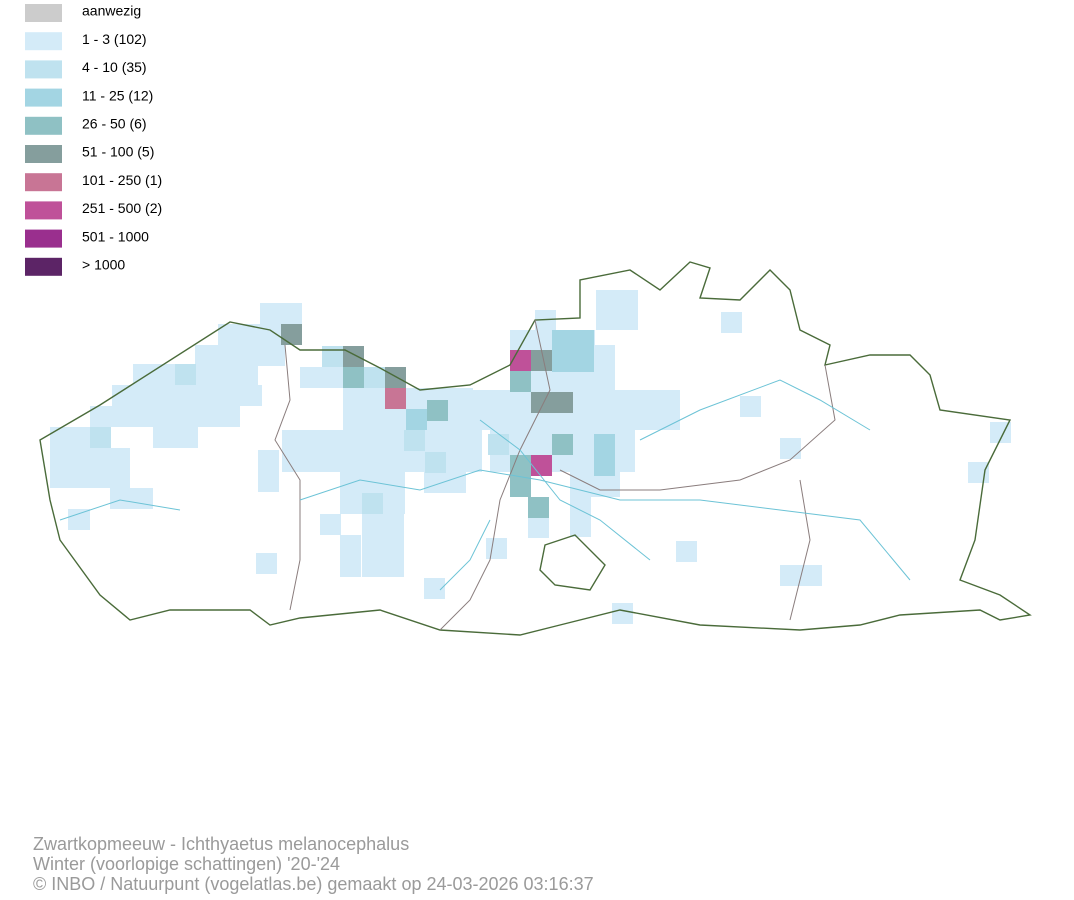 Image resolution: width=1074 pixels, height=900 pixels. I want to click on legend-label: 4 - 10 (35), so click(114, 67).